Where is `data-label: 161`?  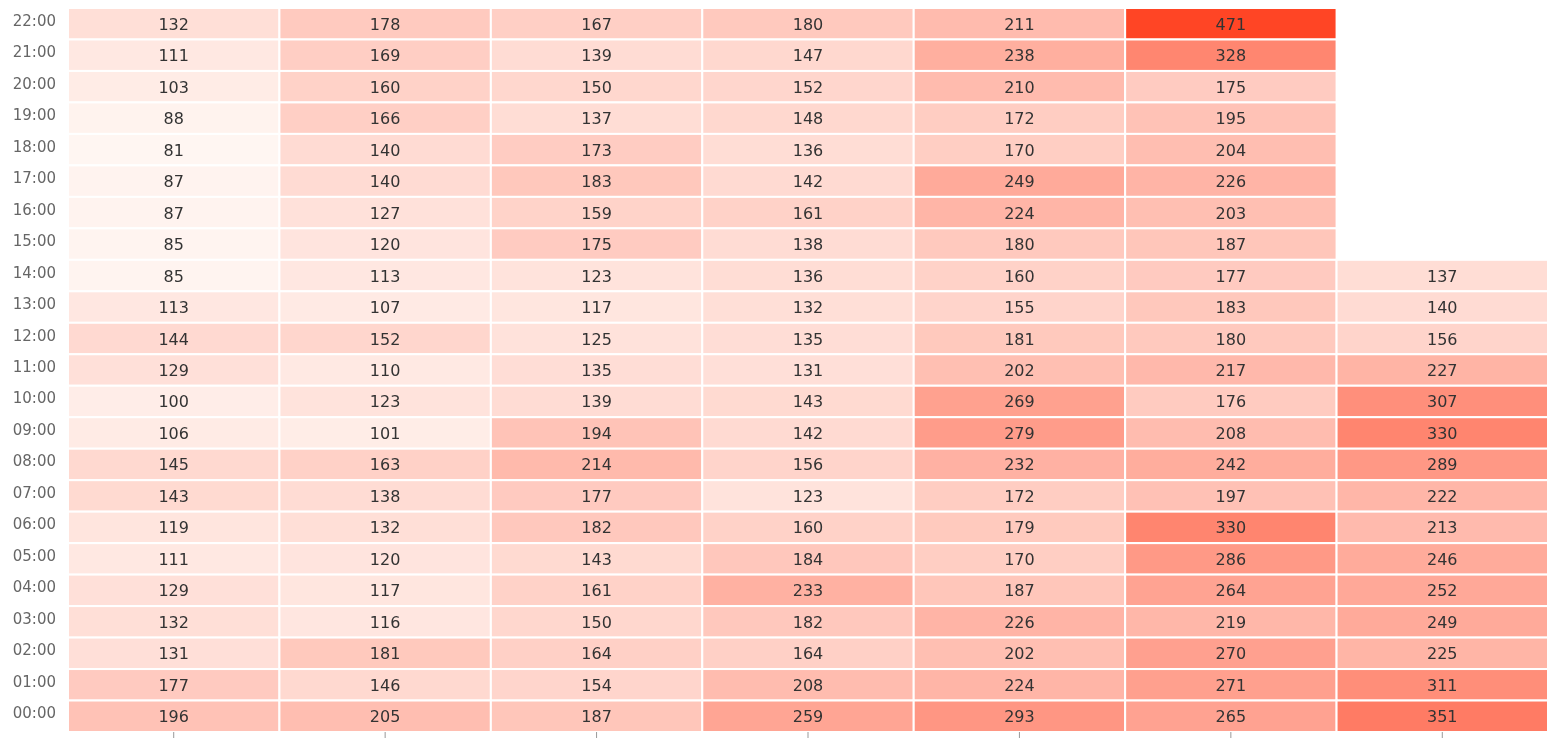
data-label: 161 is located at coordinates (596, 591).